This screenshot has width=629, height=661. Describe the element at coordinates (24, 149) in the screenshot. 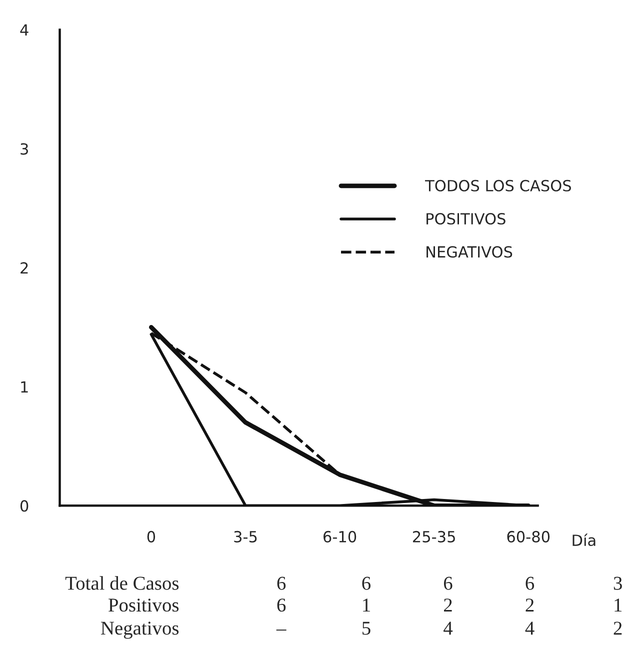

I see `y-tick-label: 3` at that location.